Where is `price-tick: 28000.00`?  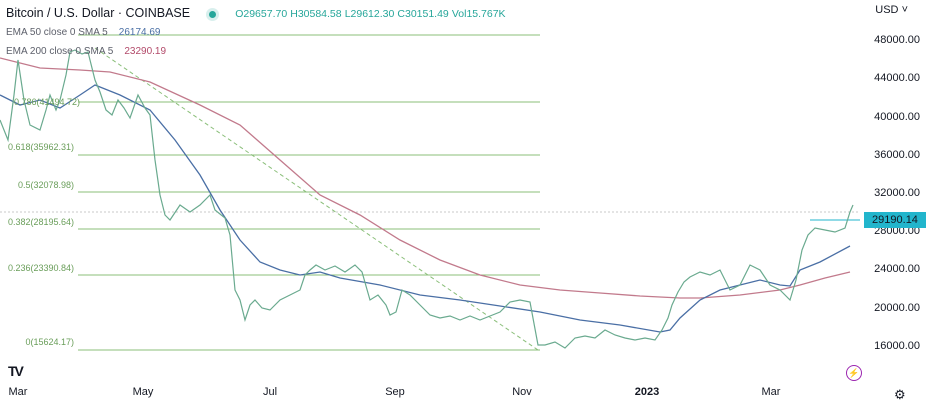
price-tick: 28000.00 is located at coordinates (897, 231).